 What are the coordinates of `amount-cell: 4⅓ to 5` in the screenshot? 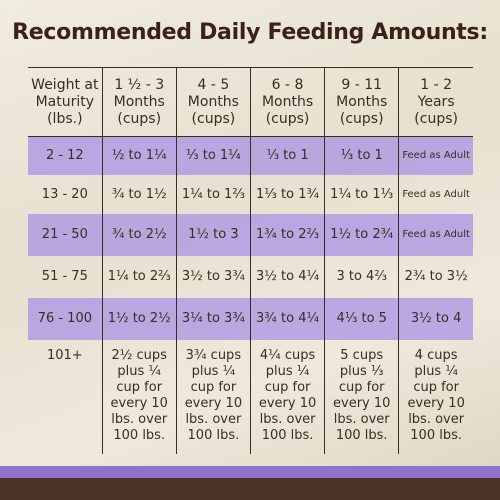 It's located at (361, 319).